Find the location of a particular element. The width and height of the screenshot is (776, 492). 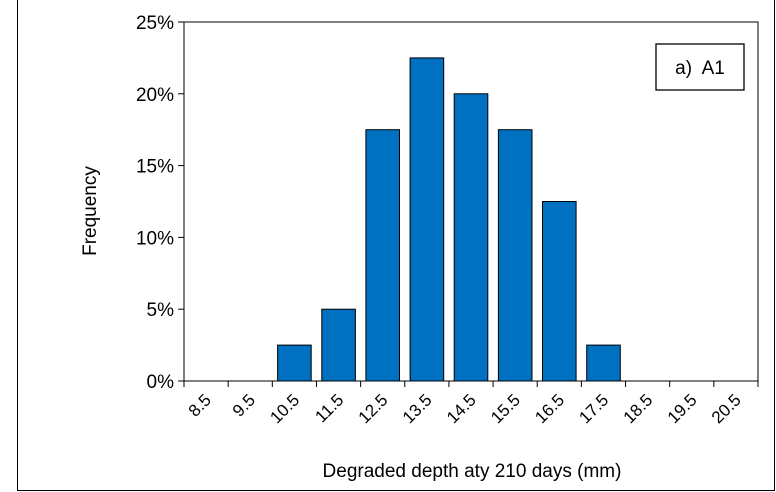

x-tick-label: 13.5 is located at coordinates (417, 408).